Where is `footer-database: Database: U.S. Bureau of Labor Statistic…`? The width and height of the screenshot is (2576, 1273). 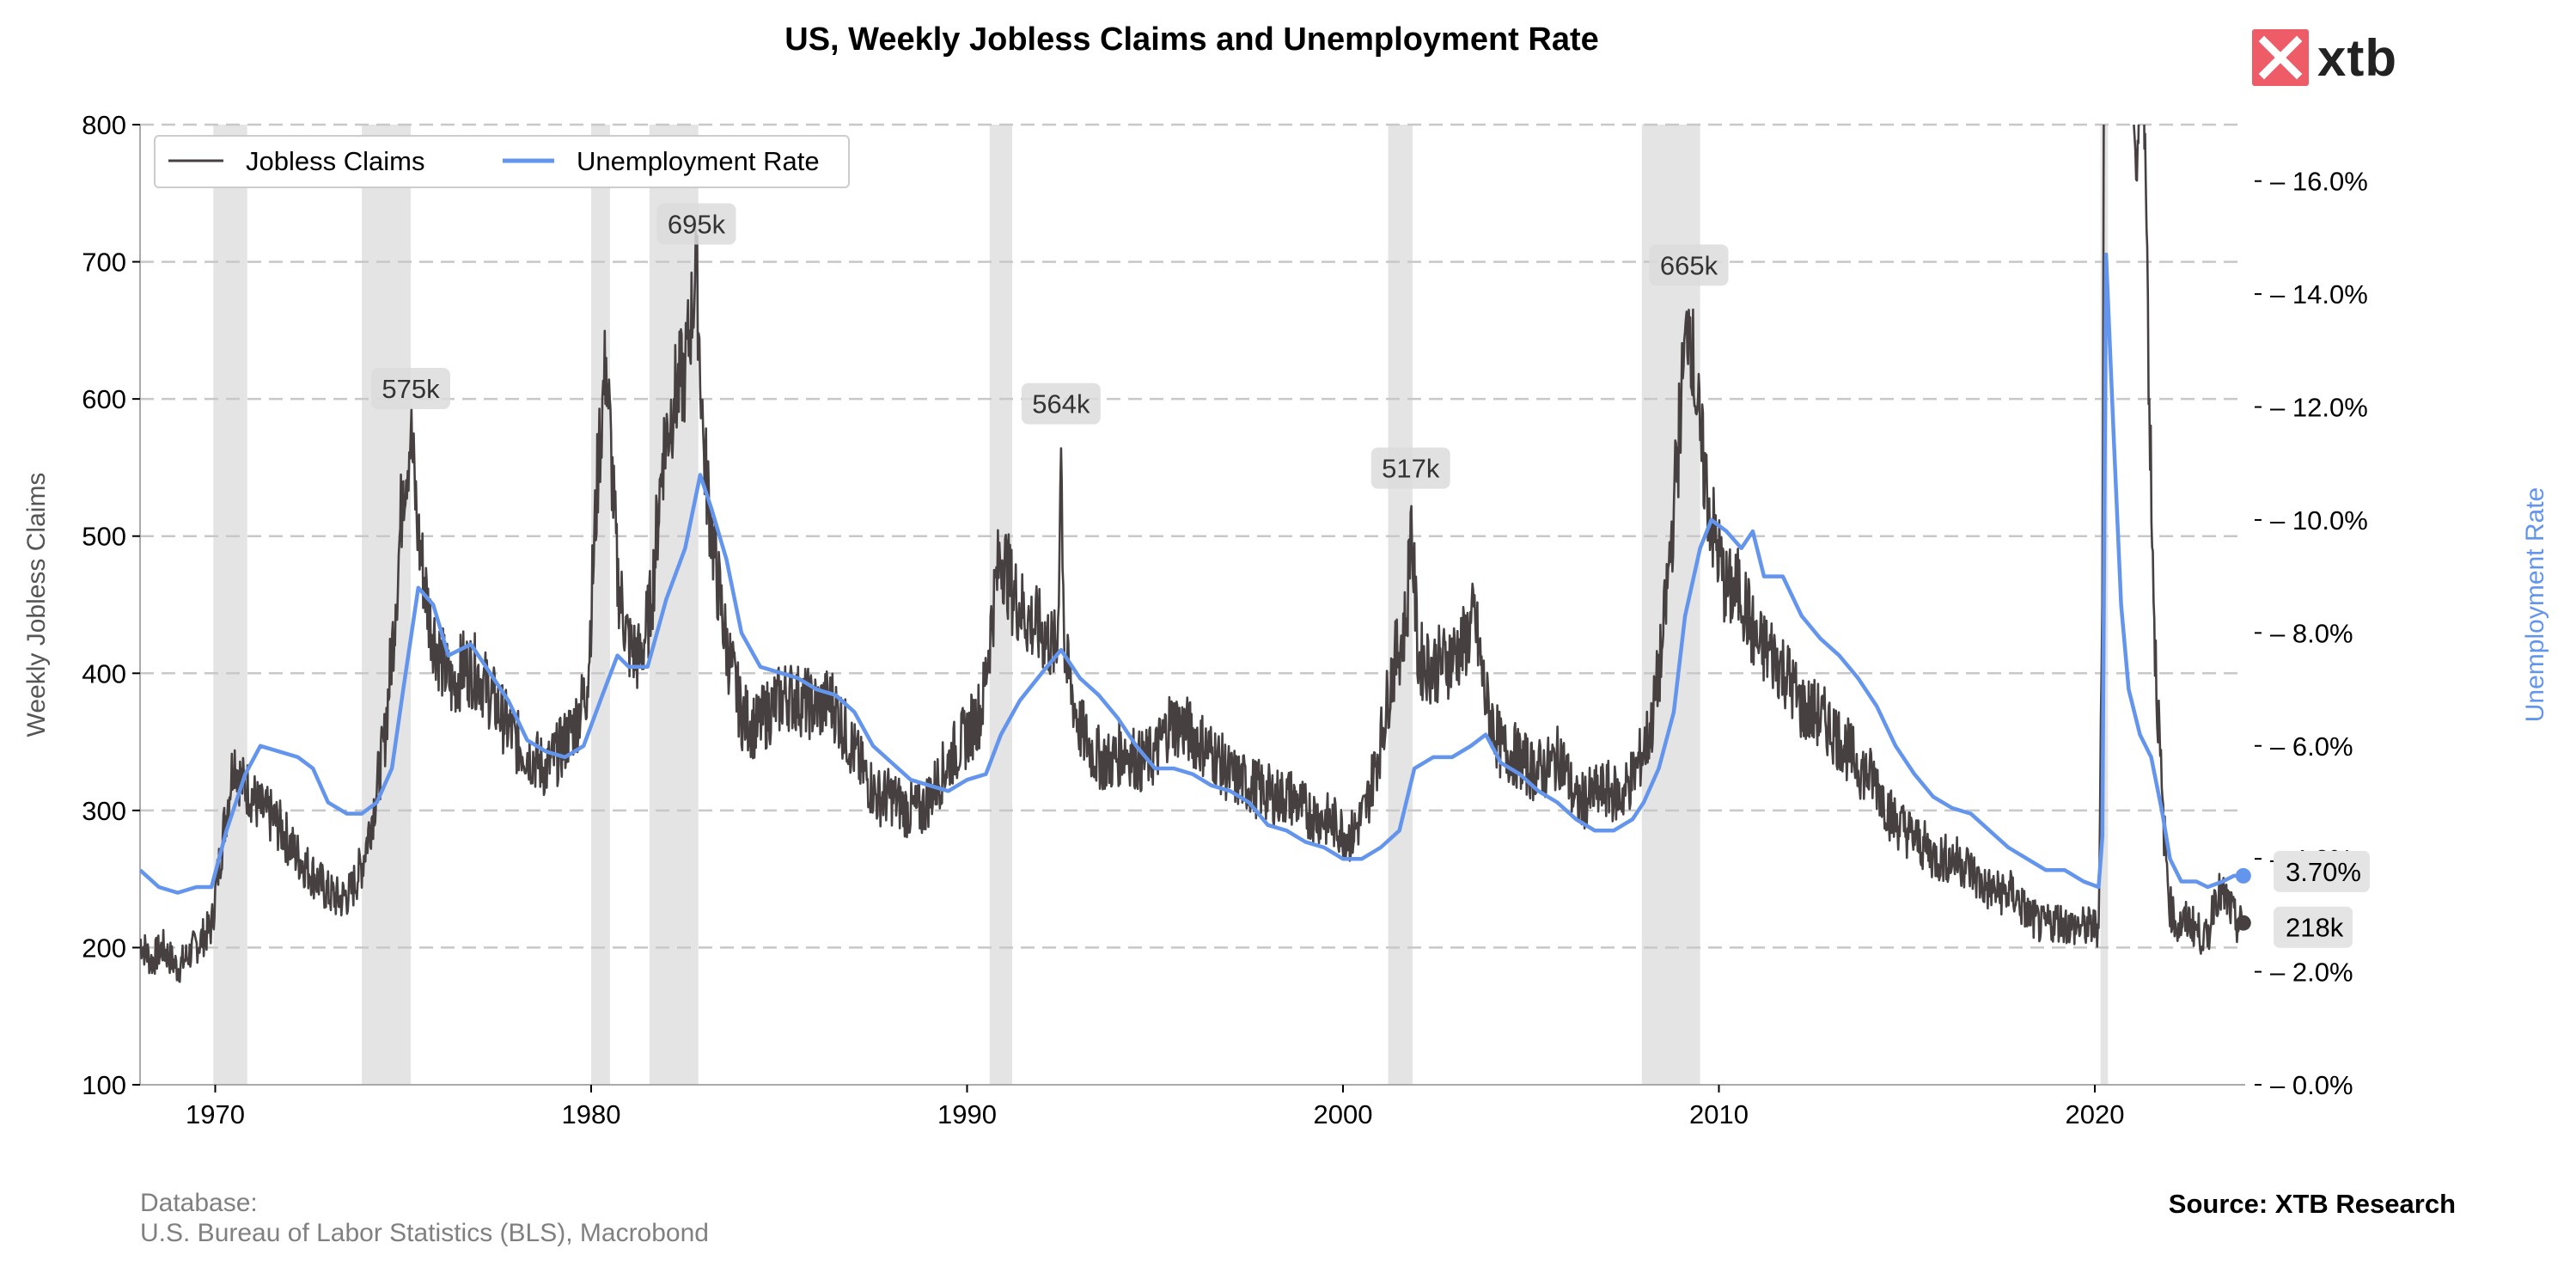
footer-database: Database: U.S. Bureau of Labor Statistic… is located at coordinates (424, 1218).